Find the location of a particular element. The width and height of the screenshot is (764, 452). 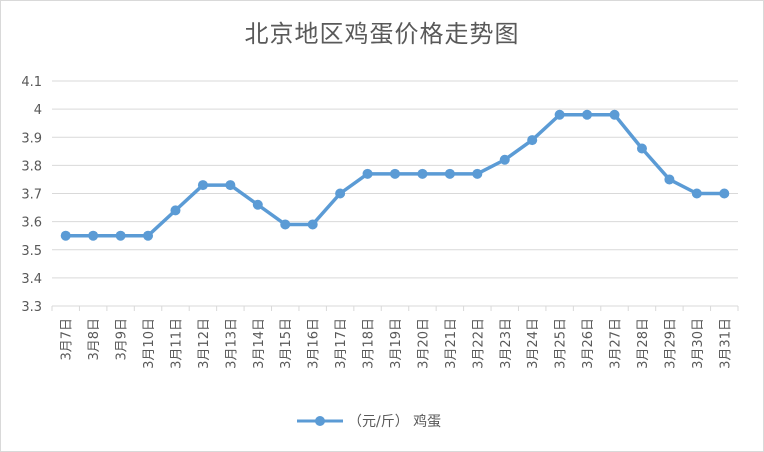

x-tick-label: 3月10日 is located at coordinates (149, 343).